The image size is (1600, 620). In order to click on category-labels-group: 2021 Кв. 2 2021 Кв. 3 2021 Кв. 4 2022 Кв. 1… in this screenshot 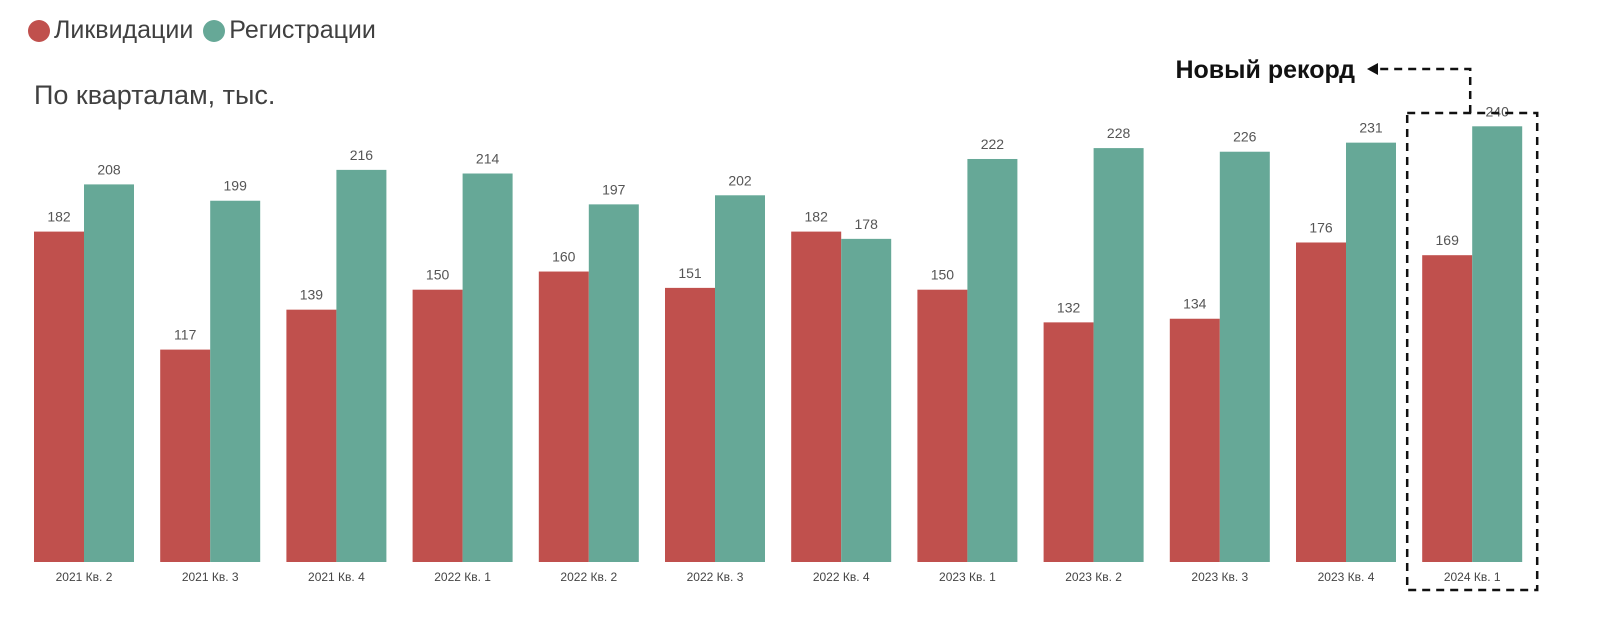, I will do `click(778, 577)`.